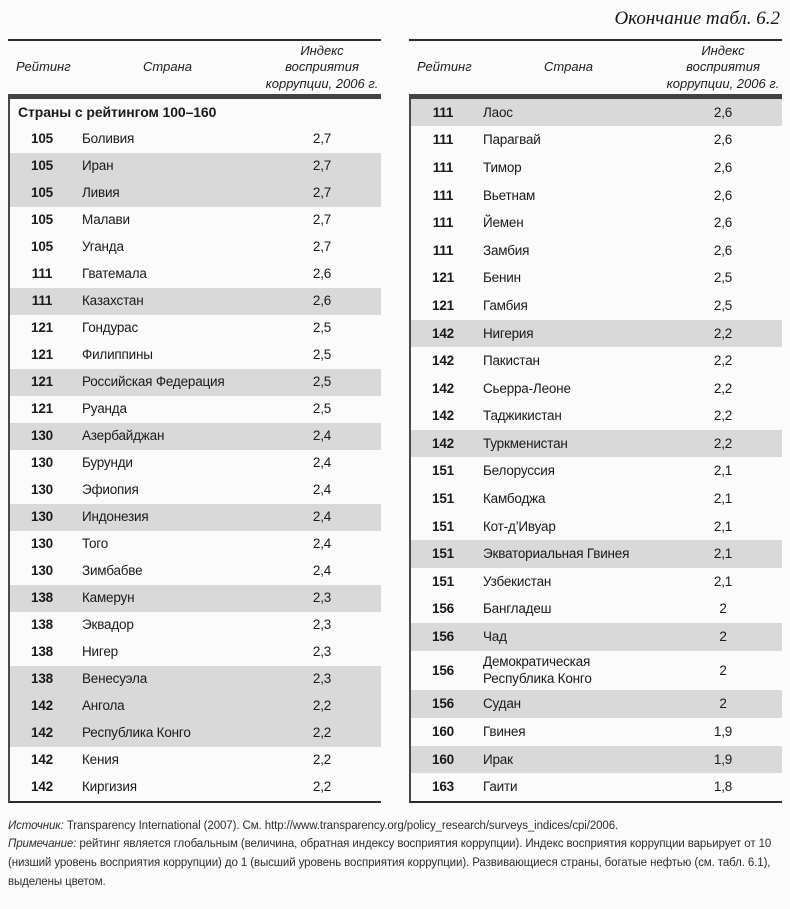 Image resolution: width=790 pixels, height=909 pixels. Describe the element at coordinates (103, 247) in the screenshot. I see `cell-country: Уганда` at that location.